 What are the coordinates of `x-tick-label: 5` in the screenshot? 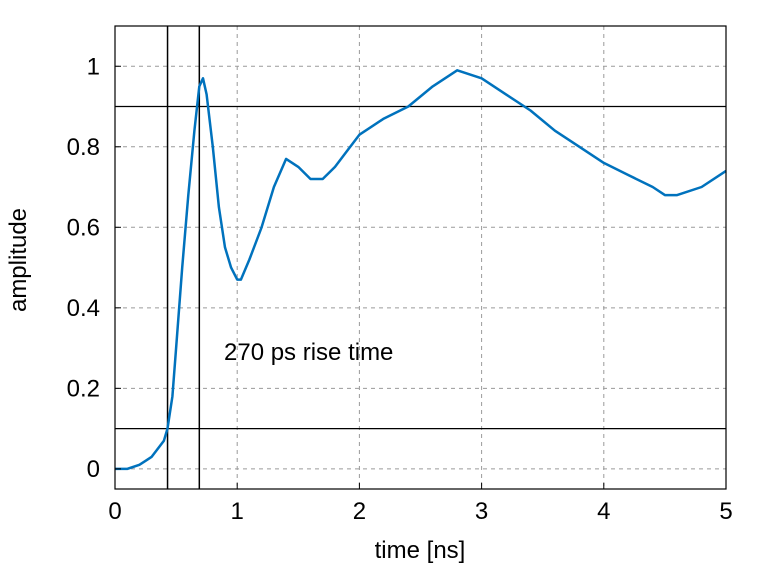 It's located at (725, 511).